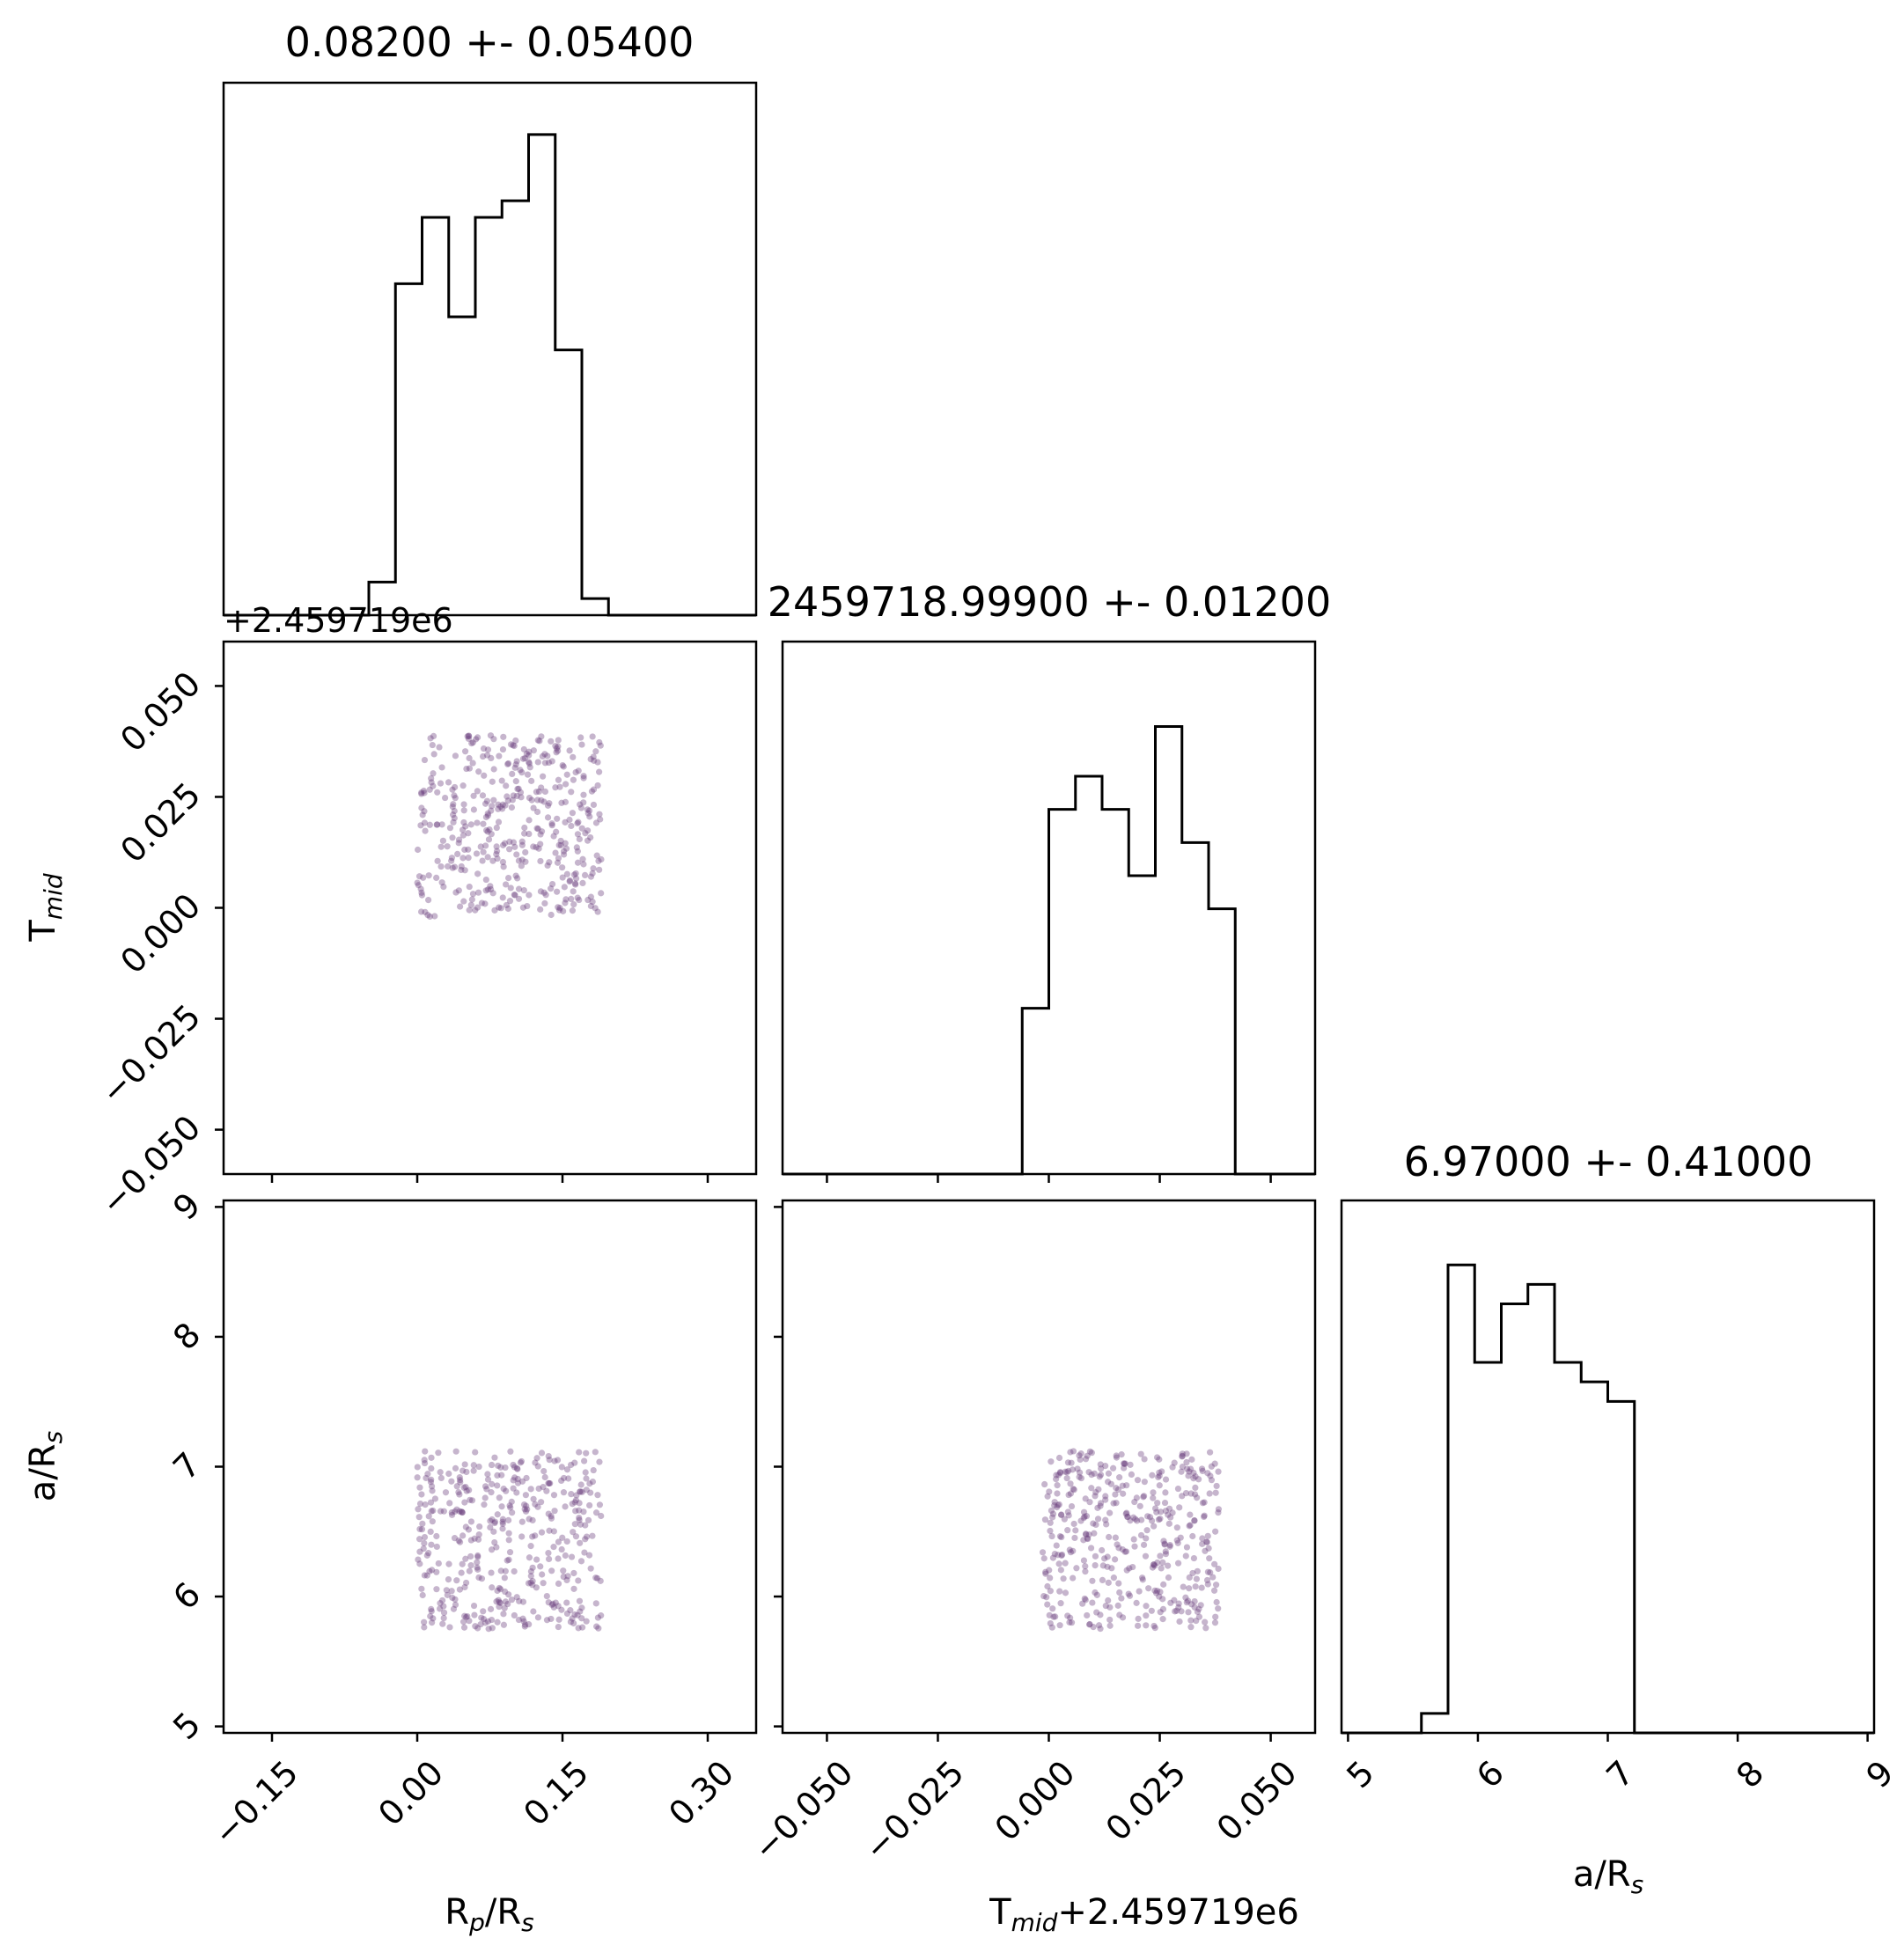  What do you see at coordinates (160, 822) in the screenshot?
I see `y-tick-label: 0.025` at bounding box center [160, 822].